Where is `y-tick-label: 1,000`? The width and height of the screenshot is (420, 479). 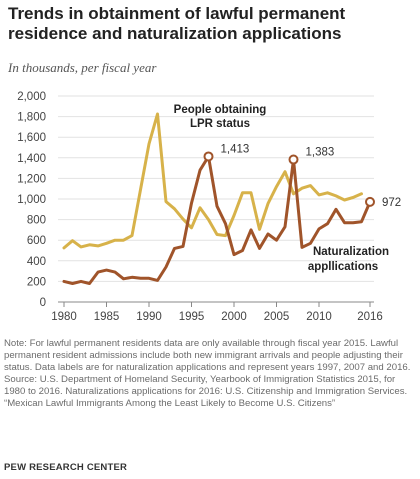
y-tick-label: 1,000 is located at coordinates (31, 200).